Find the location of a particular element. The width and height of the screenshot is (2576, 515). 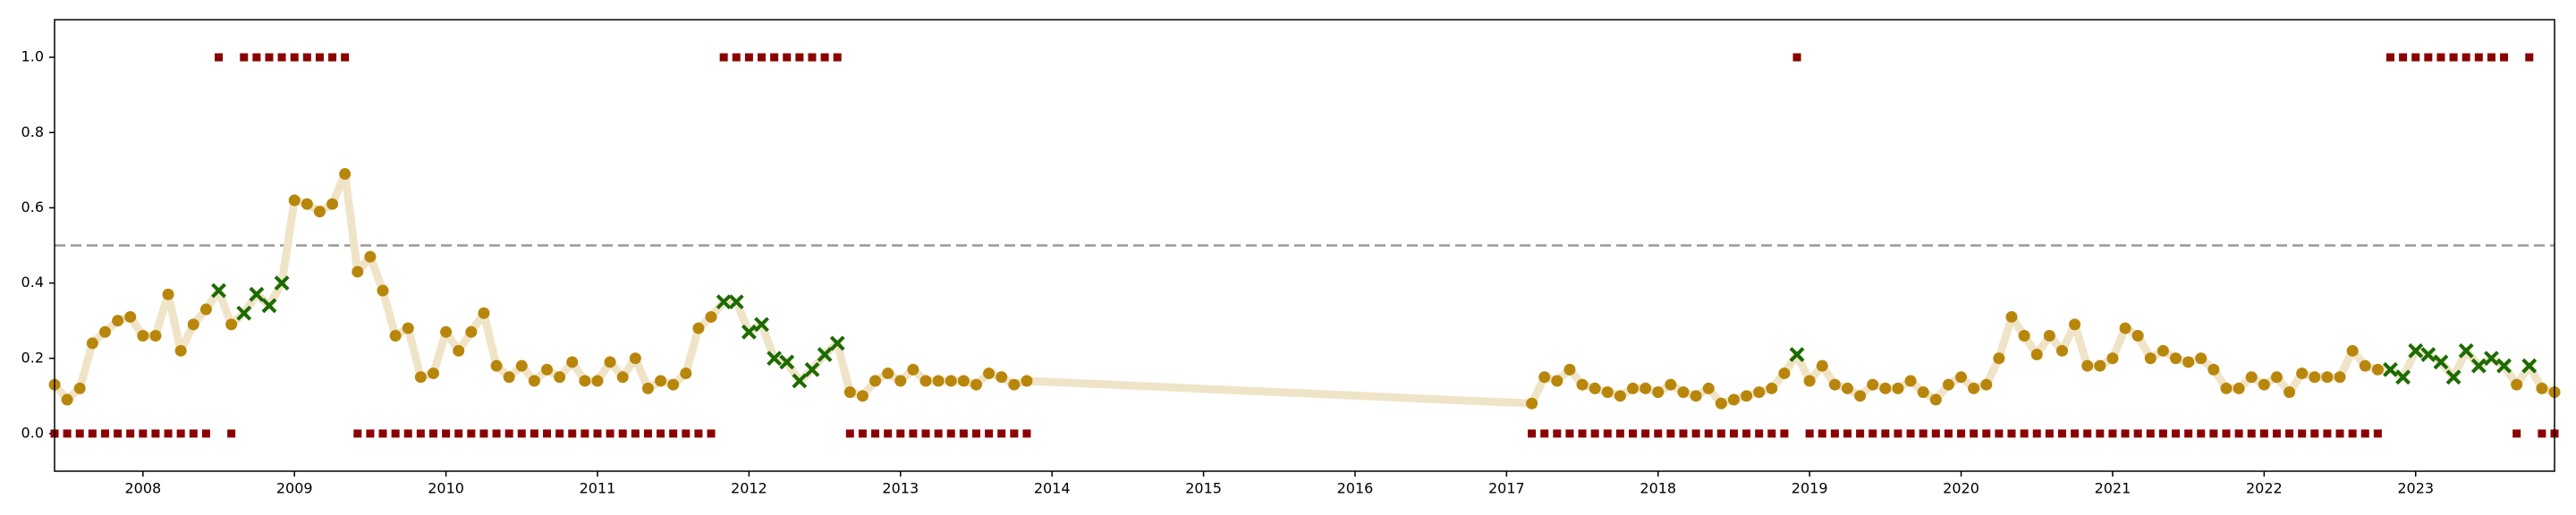

x-tick-label: 2014 is located at coordinates (1052, 489).